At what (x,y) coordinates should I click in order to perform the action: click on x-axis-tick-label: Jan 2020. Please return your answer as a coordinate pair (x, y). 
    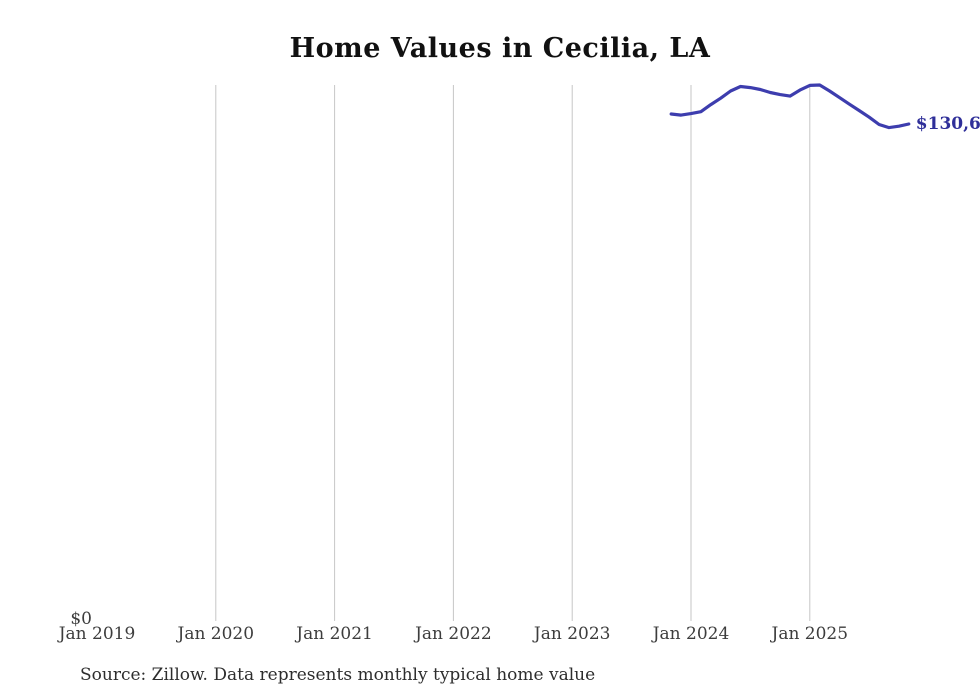
    Looking at the image, I should click on (216, 634).